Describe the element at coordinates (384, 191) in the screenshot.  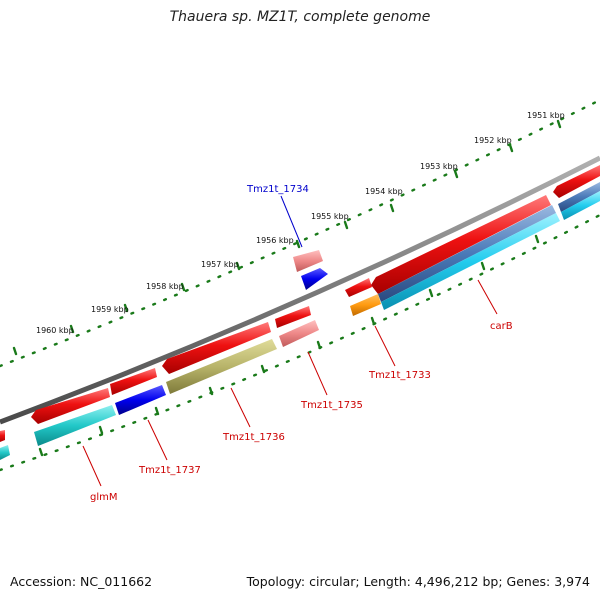
I see `kbp-label-1954: 1954 kbp` at that location.